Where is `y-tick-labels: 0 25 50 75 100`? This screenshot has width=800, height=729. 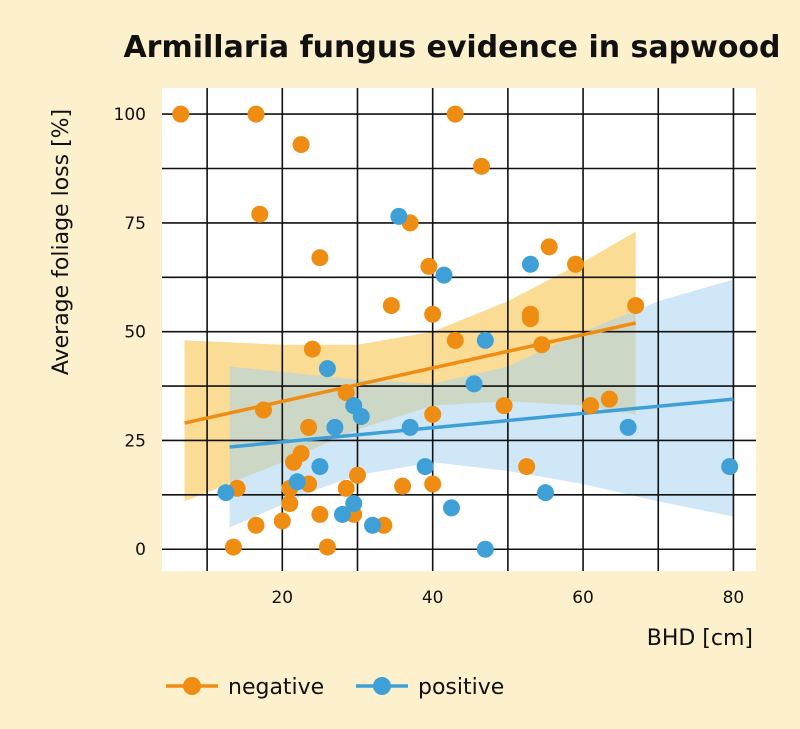 y-tick-labels: 0 25 50 75 100 is located at coordinates (130, 332).